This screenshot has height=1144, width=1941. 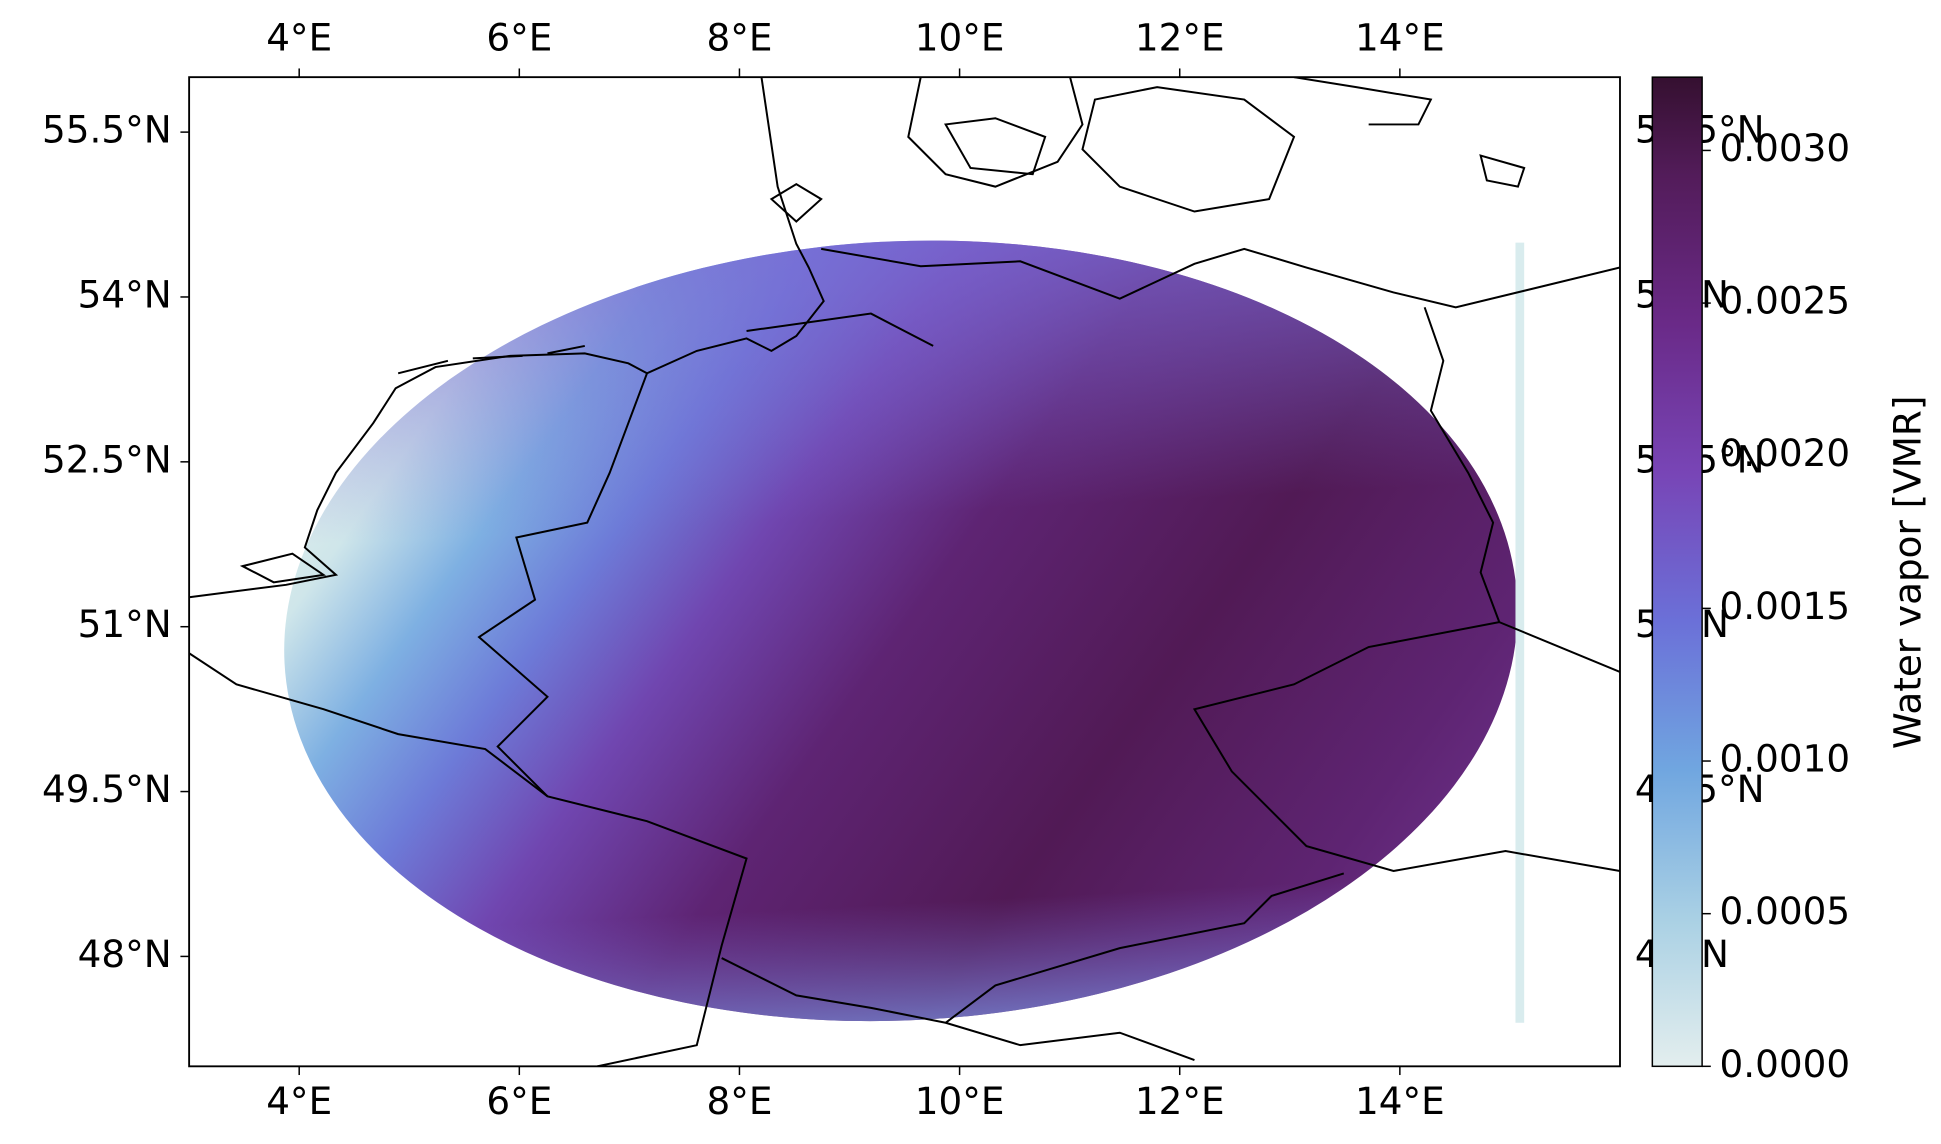 What do you see at coordinates (960, 1101) in the screenshot?
I see `x-tick-label: 10°E` at bounding box center [960, 1101].